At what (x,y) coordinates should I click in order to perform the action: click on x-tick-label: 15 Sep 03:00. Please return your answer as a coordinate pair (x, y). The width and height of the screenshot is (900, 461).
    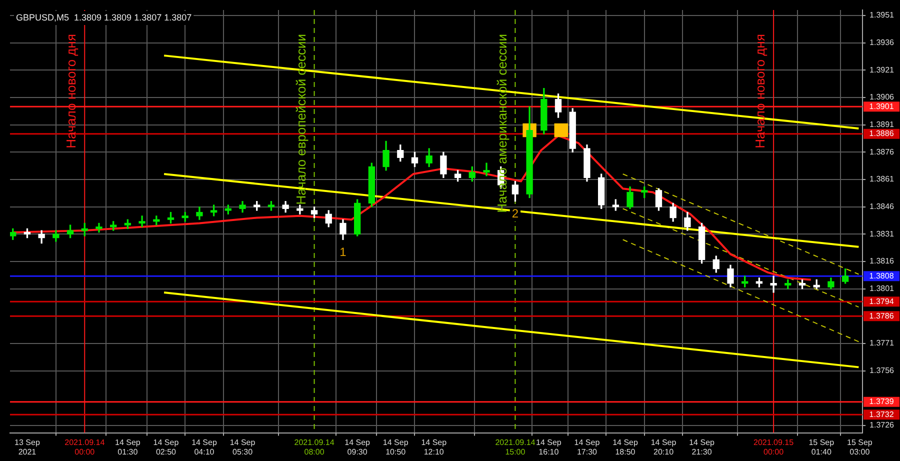
    Looking at the image, I should click on (859, 447).